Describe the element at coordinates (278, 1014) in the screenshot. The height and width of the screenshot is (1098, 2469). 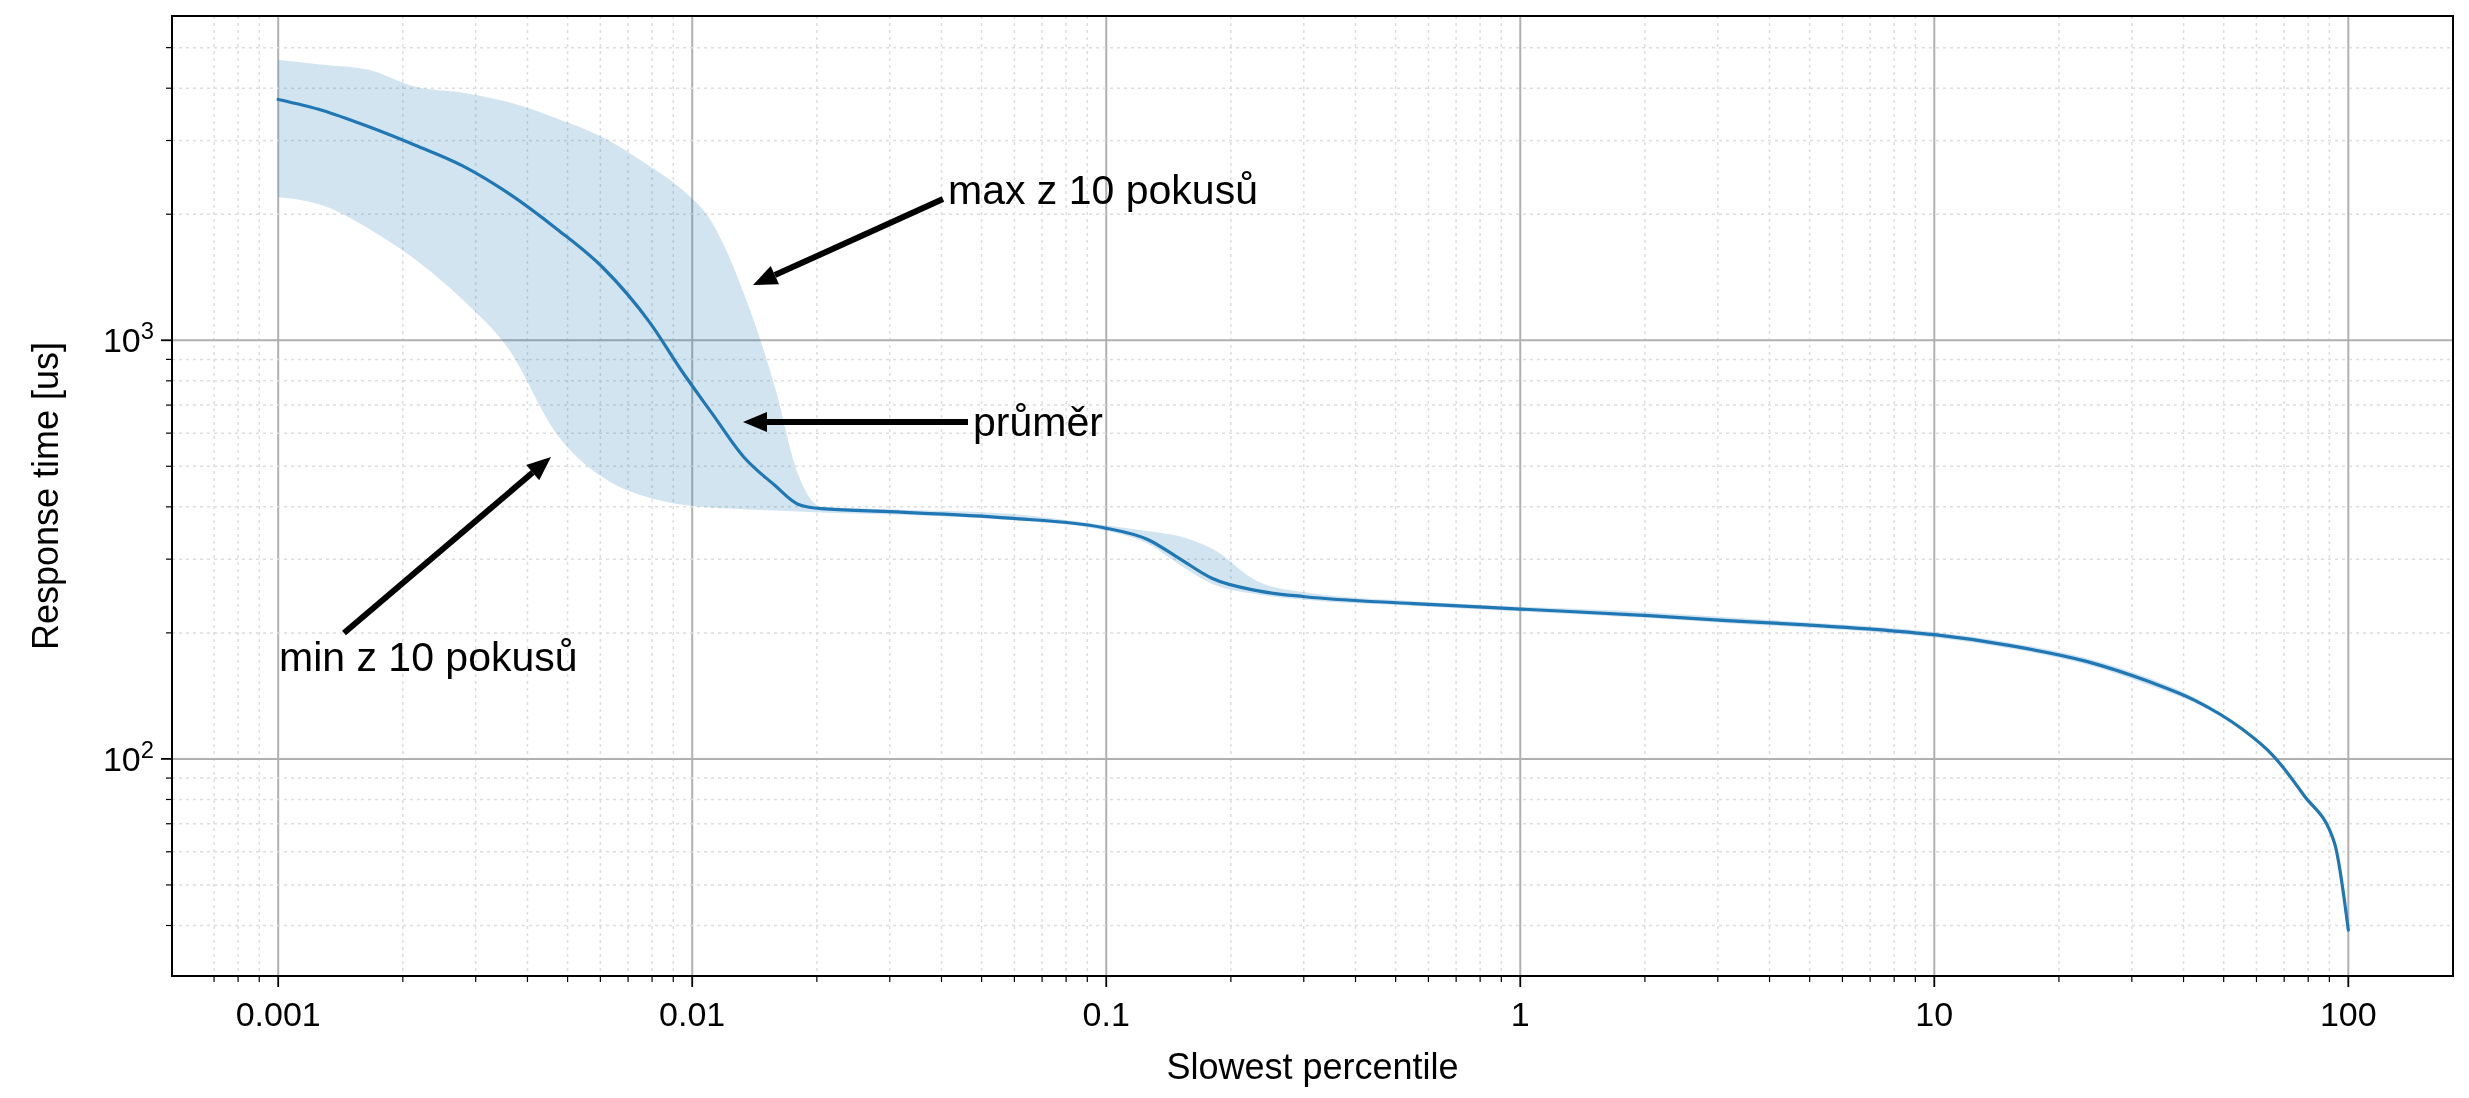
I see `x-tick-label: 0.001` at that location.